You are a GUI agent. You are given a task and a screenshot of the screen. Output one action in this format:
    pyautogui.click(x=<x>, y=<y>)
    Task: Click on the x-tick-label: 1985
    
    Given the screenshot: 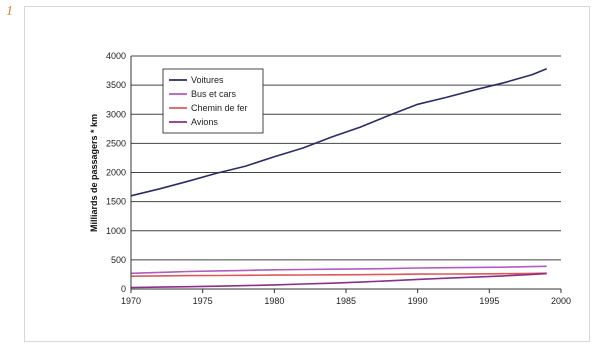 What is the action you would take?
    pyautogui.click(x=346, y=301)
    